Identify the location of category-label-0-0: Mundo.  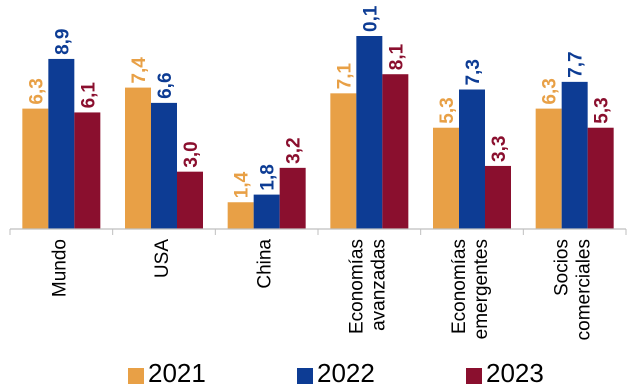
(59, 268).